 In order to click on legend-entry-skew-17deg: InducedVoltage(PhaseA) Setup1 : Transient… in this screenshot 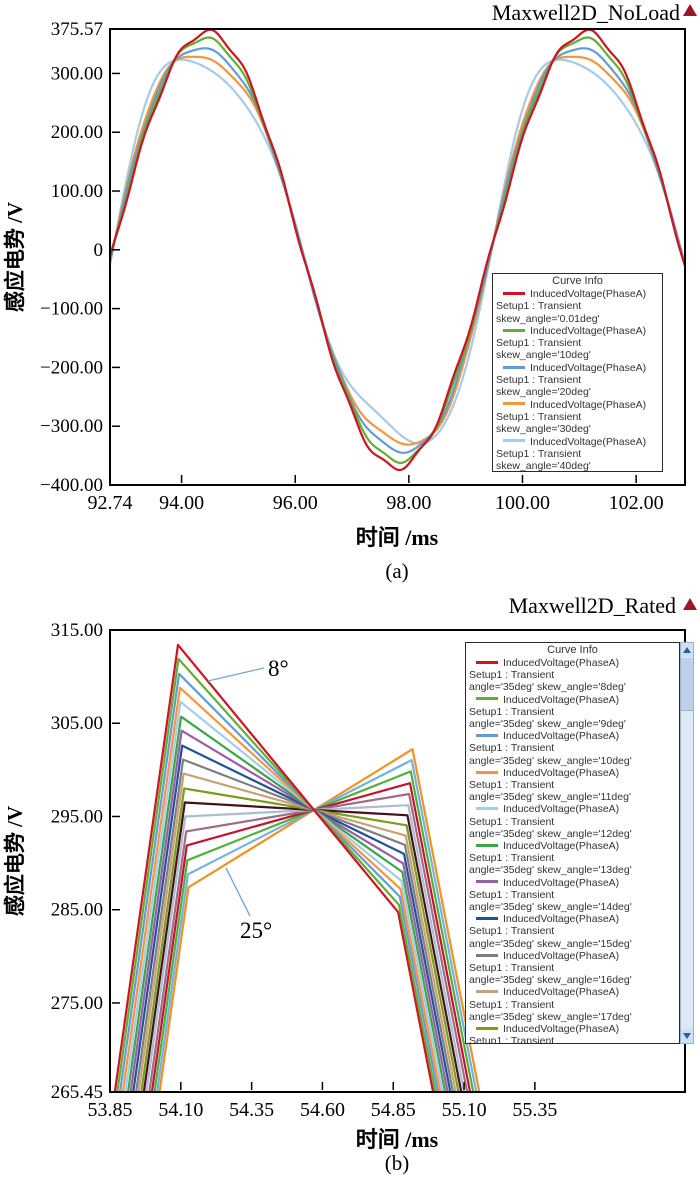, I will do `click(572, 1004)`.